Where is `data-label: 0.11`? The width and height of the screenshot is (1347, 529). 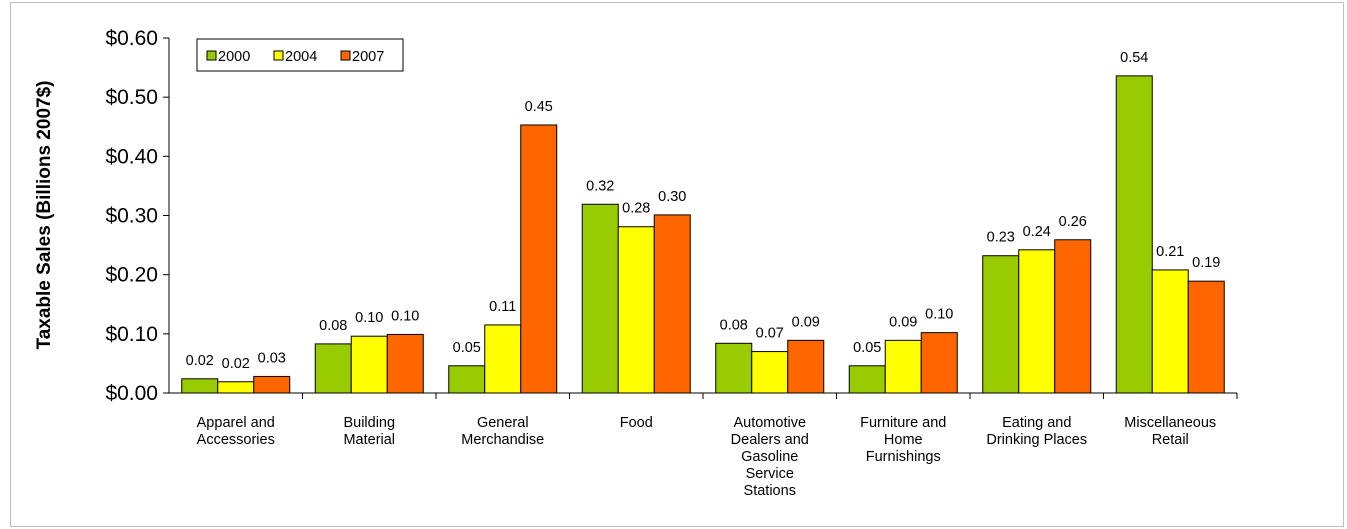
data-label: 0.11 is located at coordinates (502, 307).